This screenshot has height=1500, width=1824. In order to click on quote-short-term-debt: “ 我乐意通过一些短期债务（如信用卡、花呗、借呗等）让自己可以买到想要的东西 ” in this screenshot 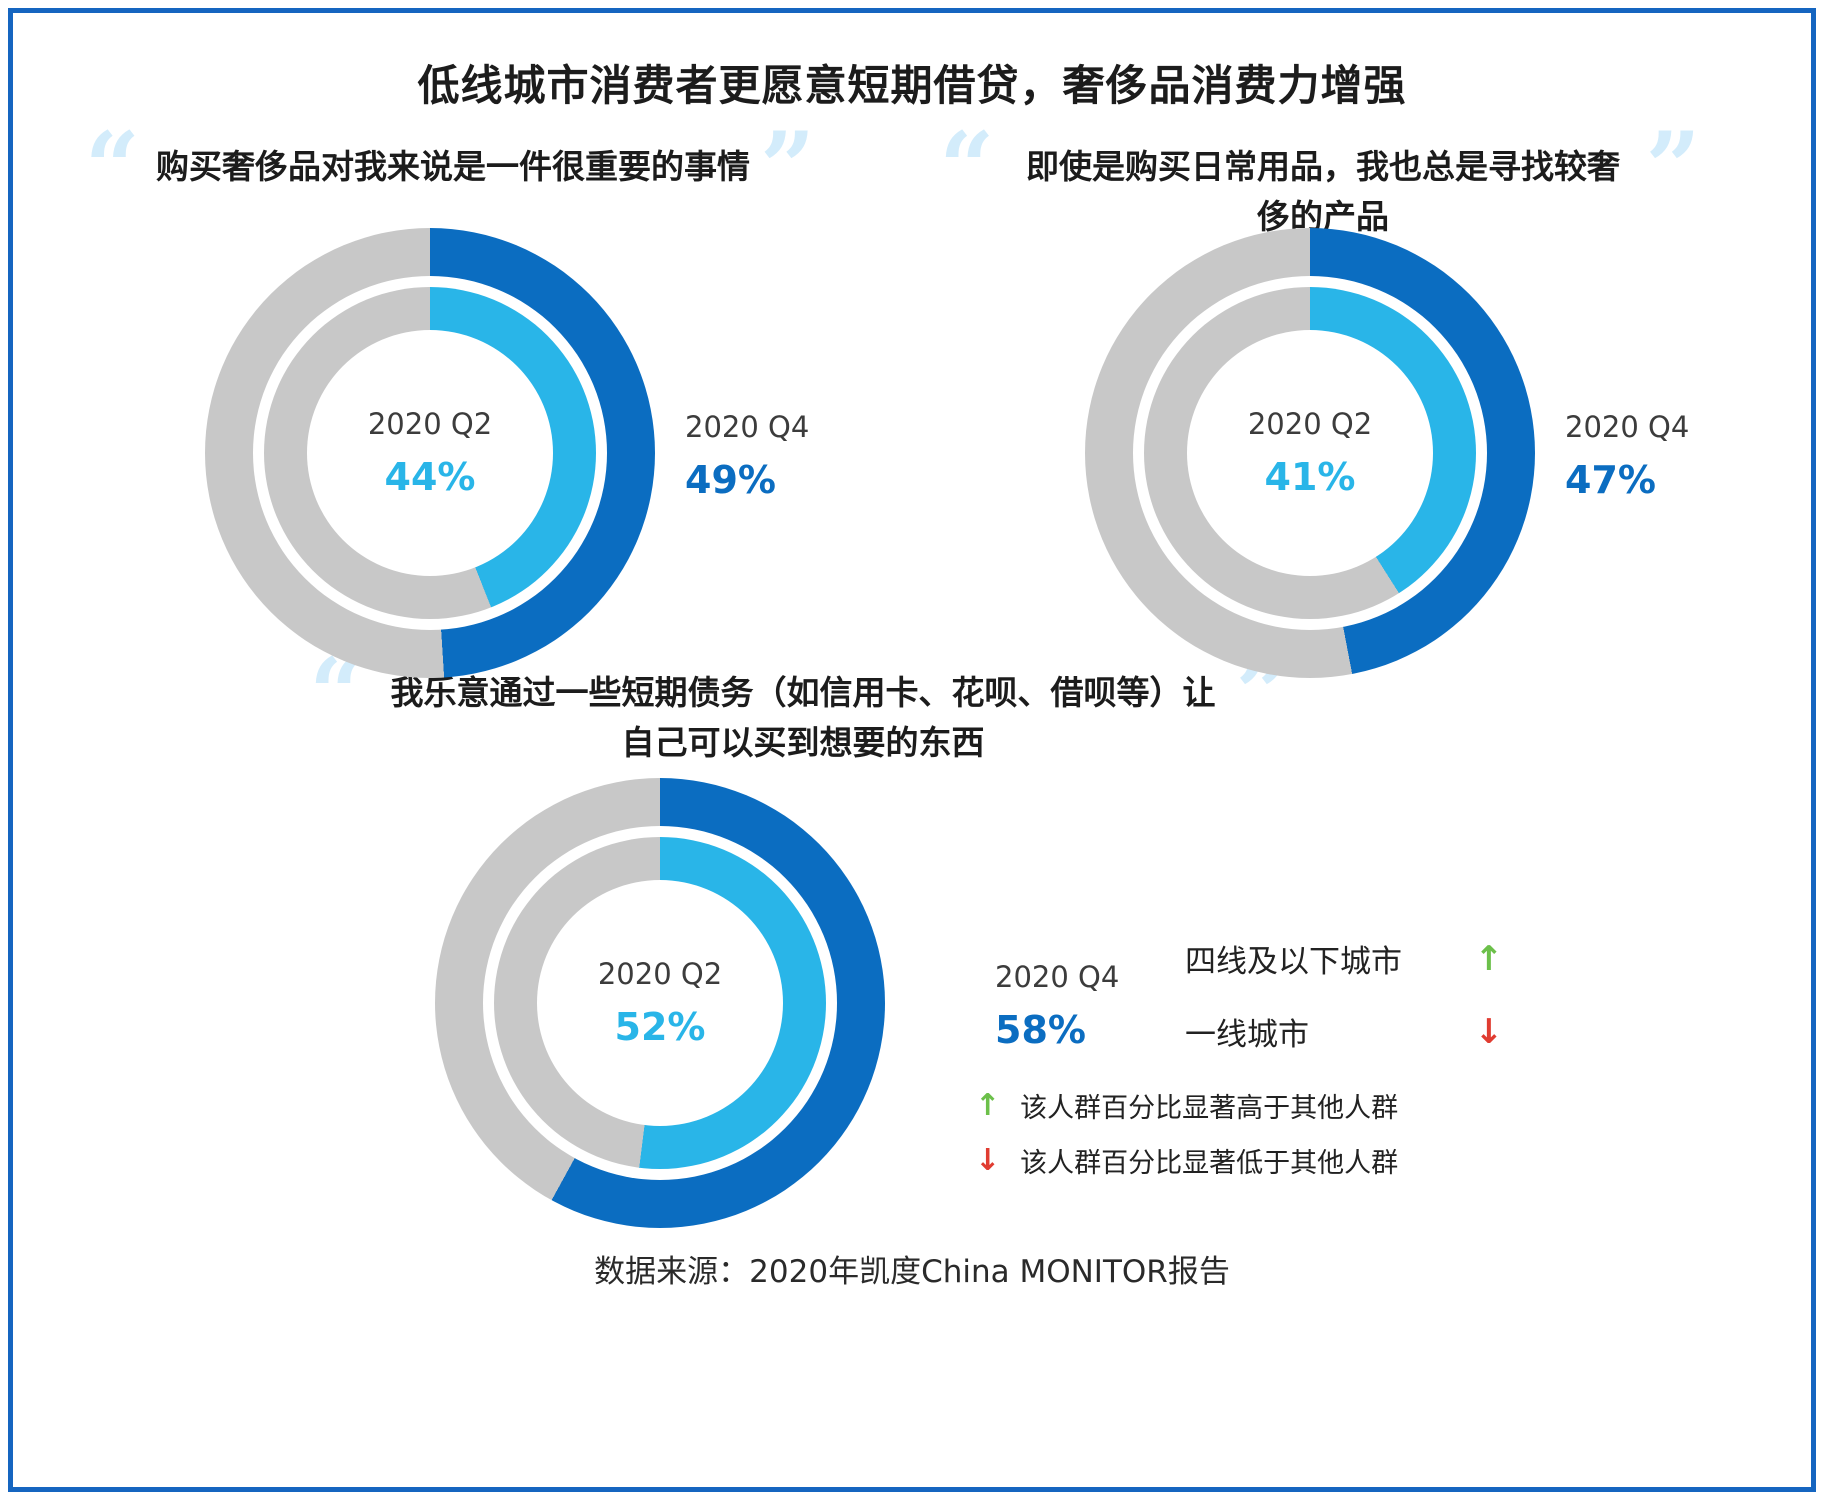, I will do `click(800, 706)`.